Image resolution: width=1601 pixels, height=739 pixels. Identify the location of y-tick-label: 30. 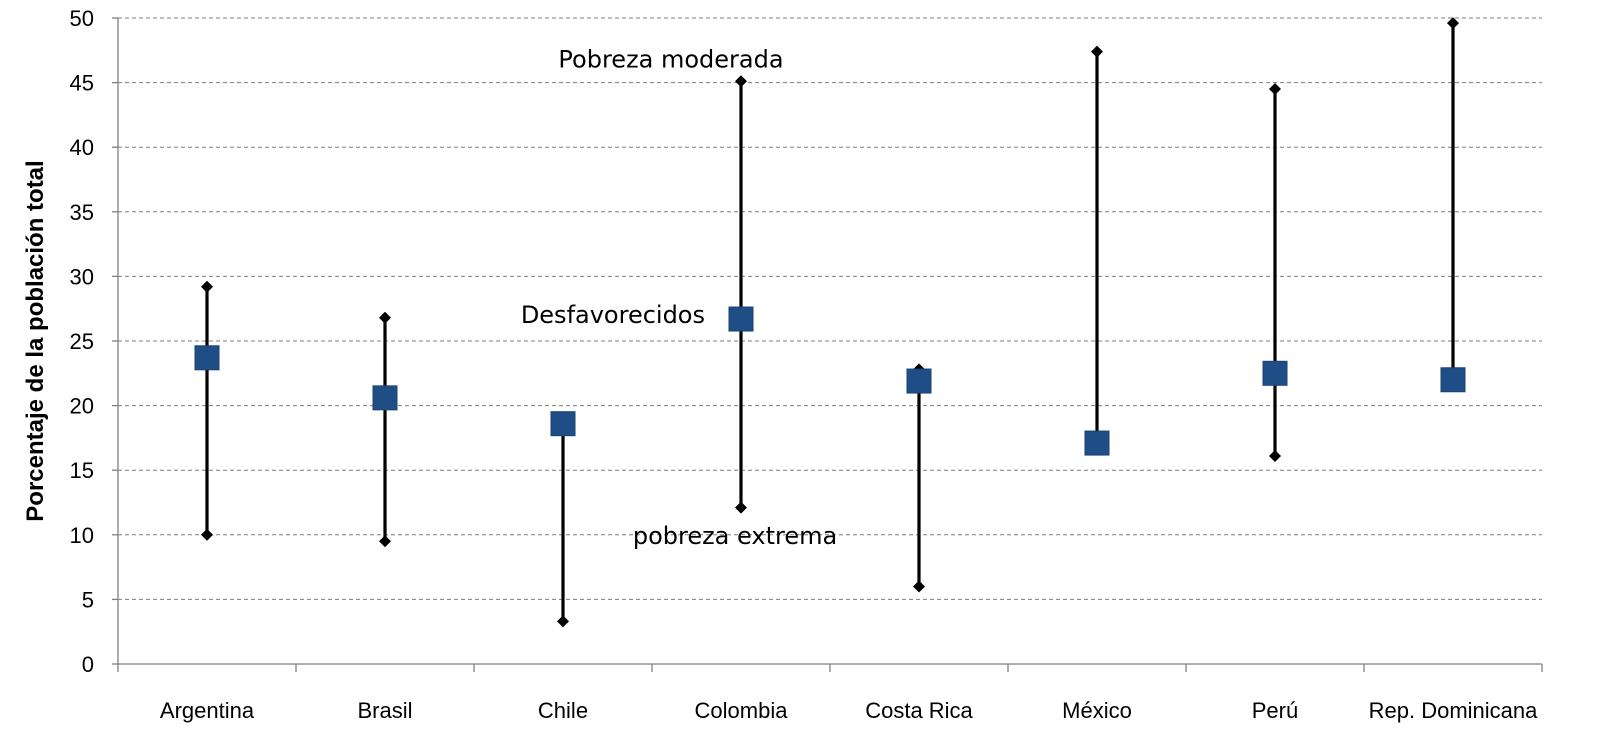
(82, 276).